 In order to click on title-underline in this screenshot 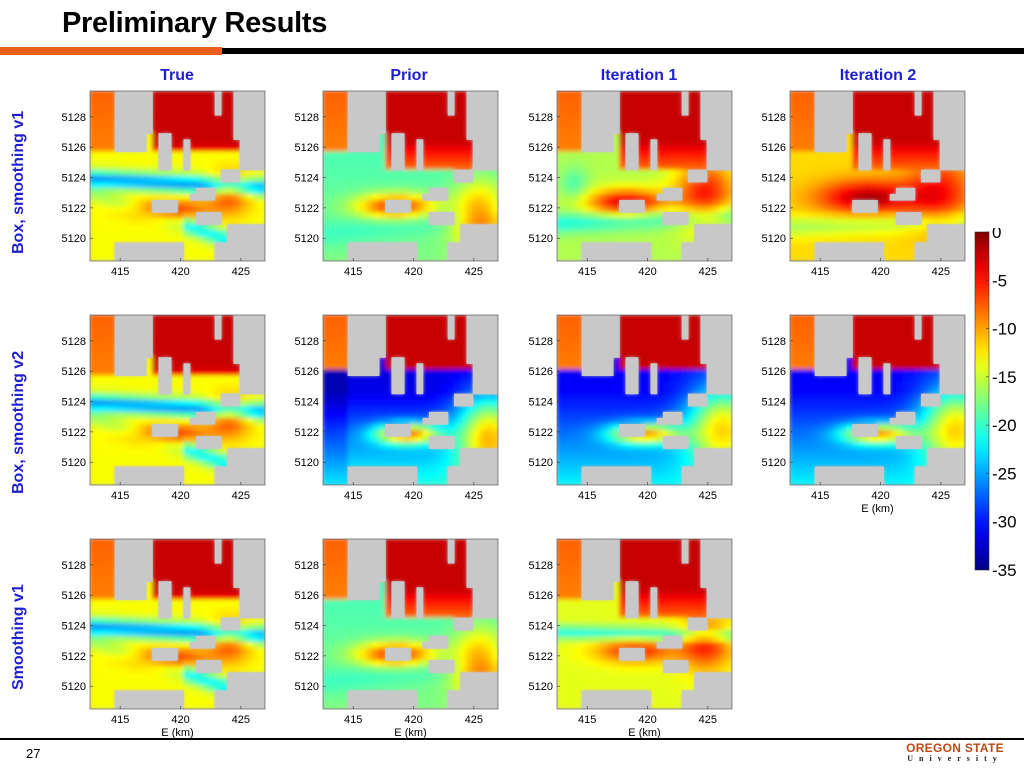, I will do `click(623, 51)`.